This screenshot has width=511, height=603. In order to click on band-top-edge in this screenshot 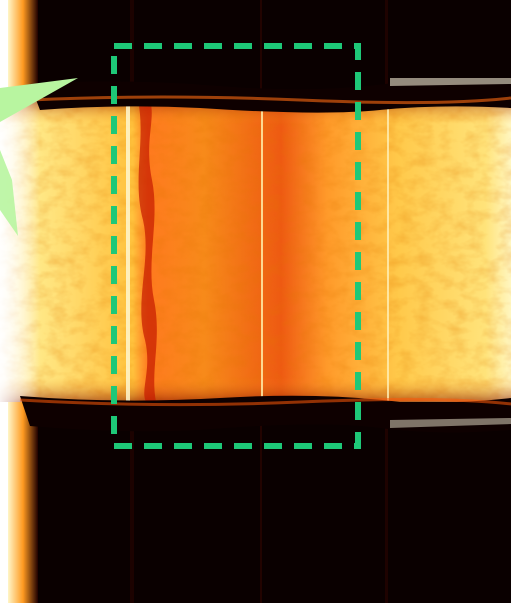, I will do `click(270, 97)`.